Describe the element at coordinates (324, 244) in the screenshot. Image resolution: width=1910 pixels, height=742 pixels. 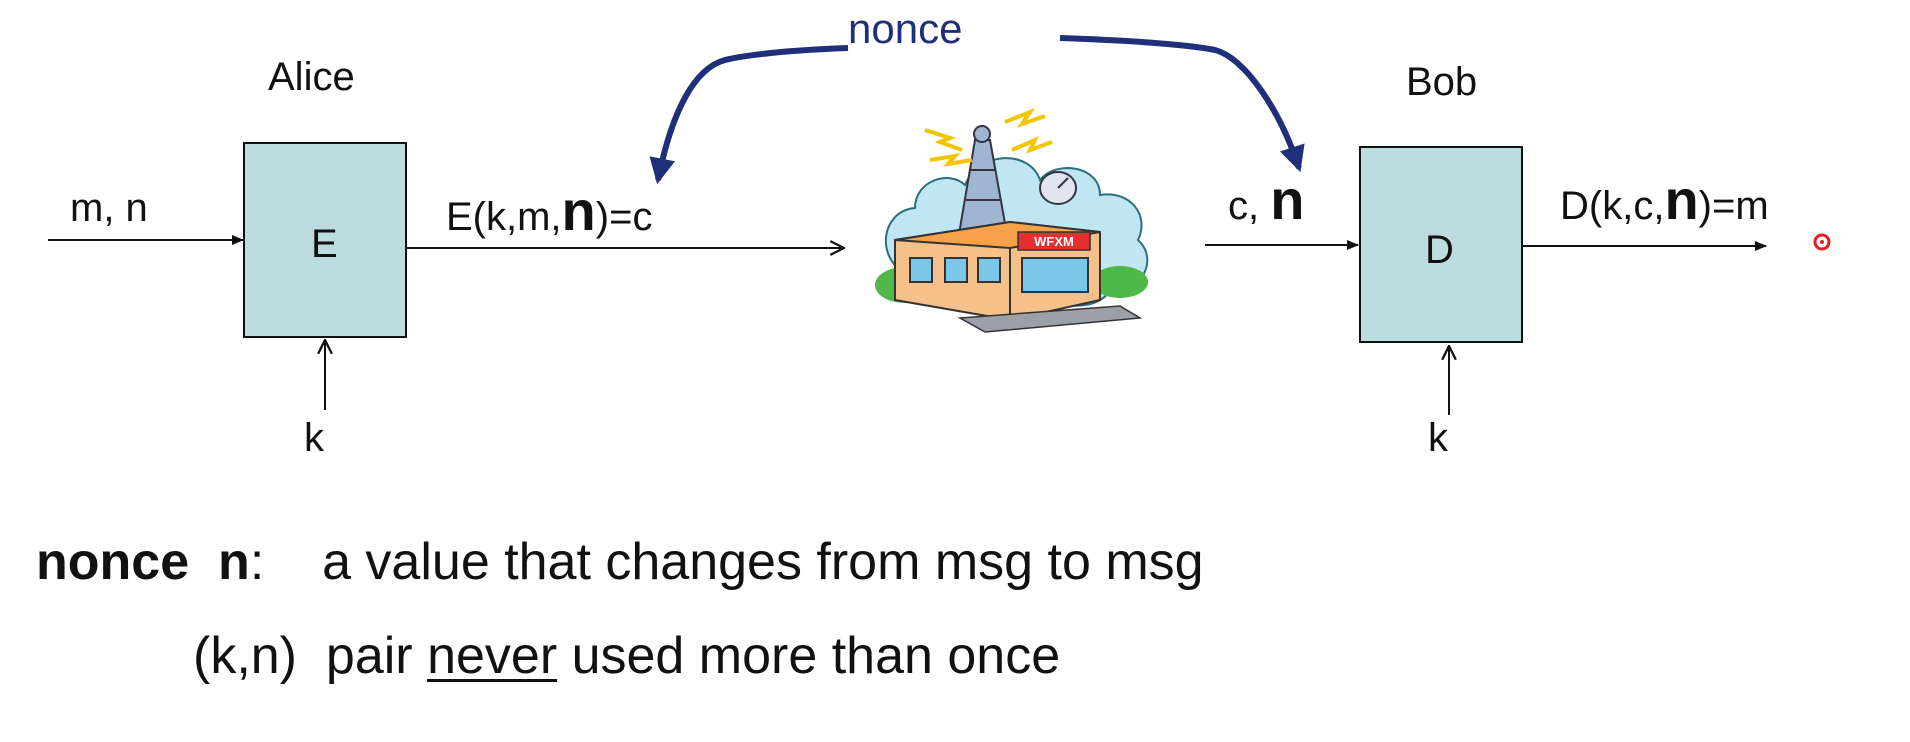
I see `encrypt-box-label: E` at that location.